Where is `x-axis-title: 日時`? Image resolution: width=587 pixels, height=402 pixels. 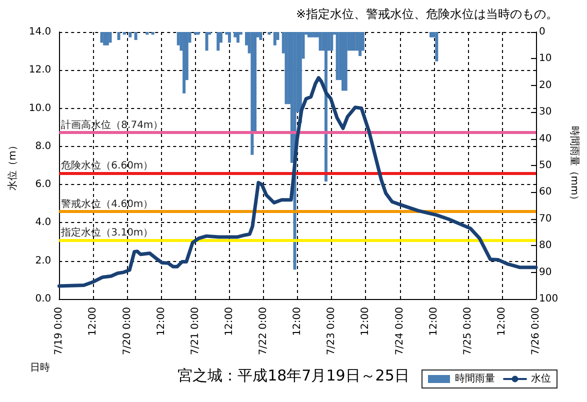
x-axis-title: 日時 is located at coordinates (40, 368).